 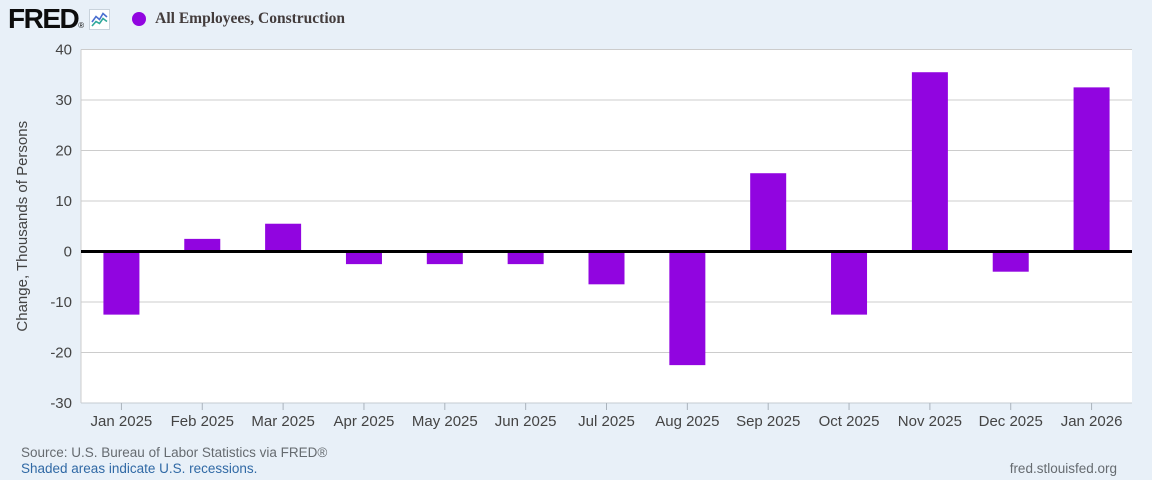 What do you see at coordinates (929, 162) in the screenshot?
I see `bar-nov-2025` at bounding box center [929, 162].